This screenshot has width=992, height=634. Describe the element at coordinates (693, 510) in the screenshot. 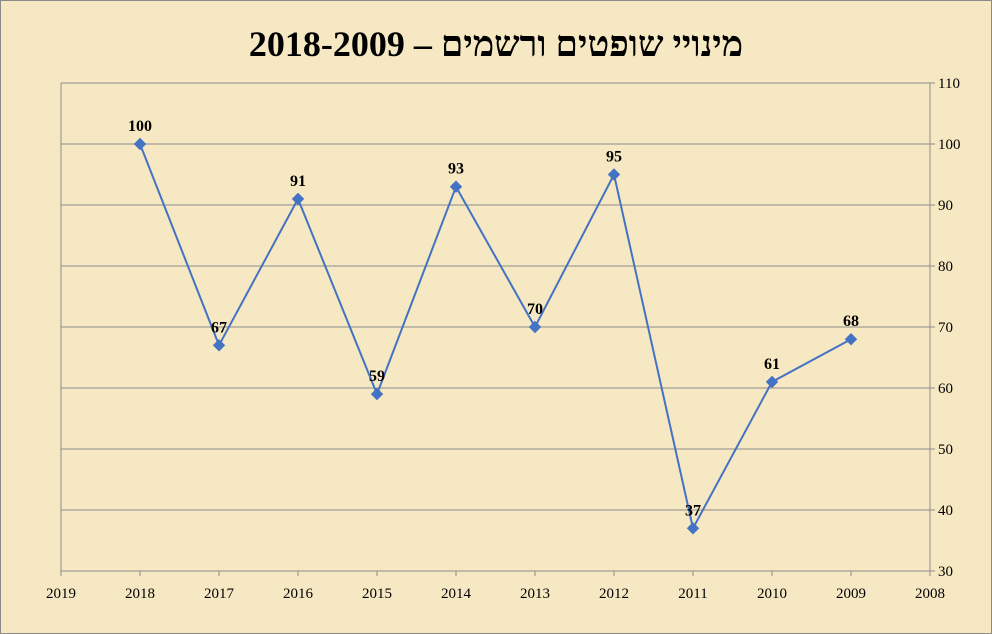

I see `data-label: 37` at that location.